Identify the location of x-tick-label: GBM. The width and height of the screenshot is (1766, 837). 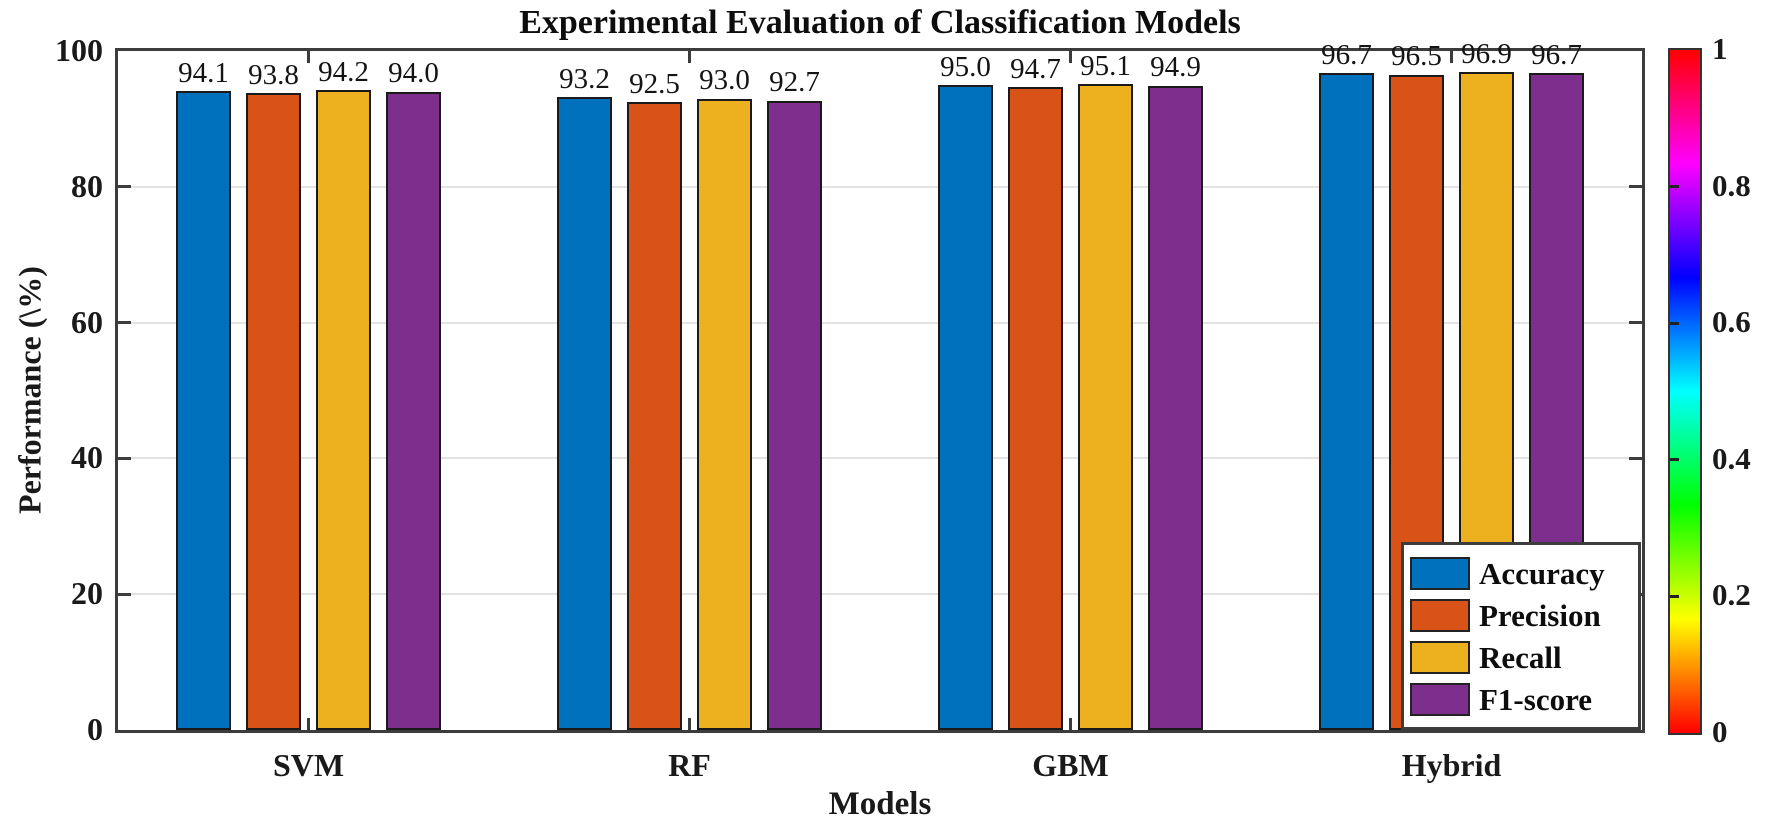
(1070, 765).